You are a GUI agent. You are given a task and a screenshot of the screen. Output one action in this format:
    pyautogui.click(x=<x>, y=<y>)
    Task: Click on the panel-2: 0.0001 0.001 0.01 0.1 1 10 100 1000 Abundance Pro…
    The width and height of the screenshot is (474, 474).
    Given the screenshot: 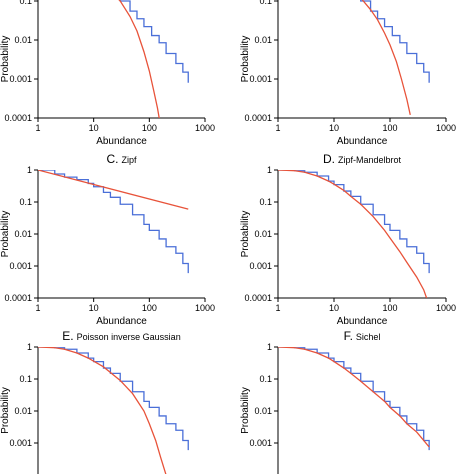 What is the action you would take?
    pyautogui.click(x=348, y=73)
    